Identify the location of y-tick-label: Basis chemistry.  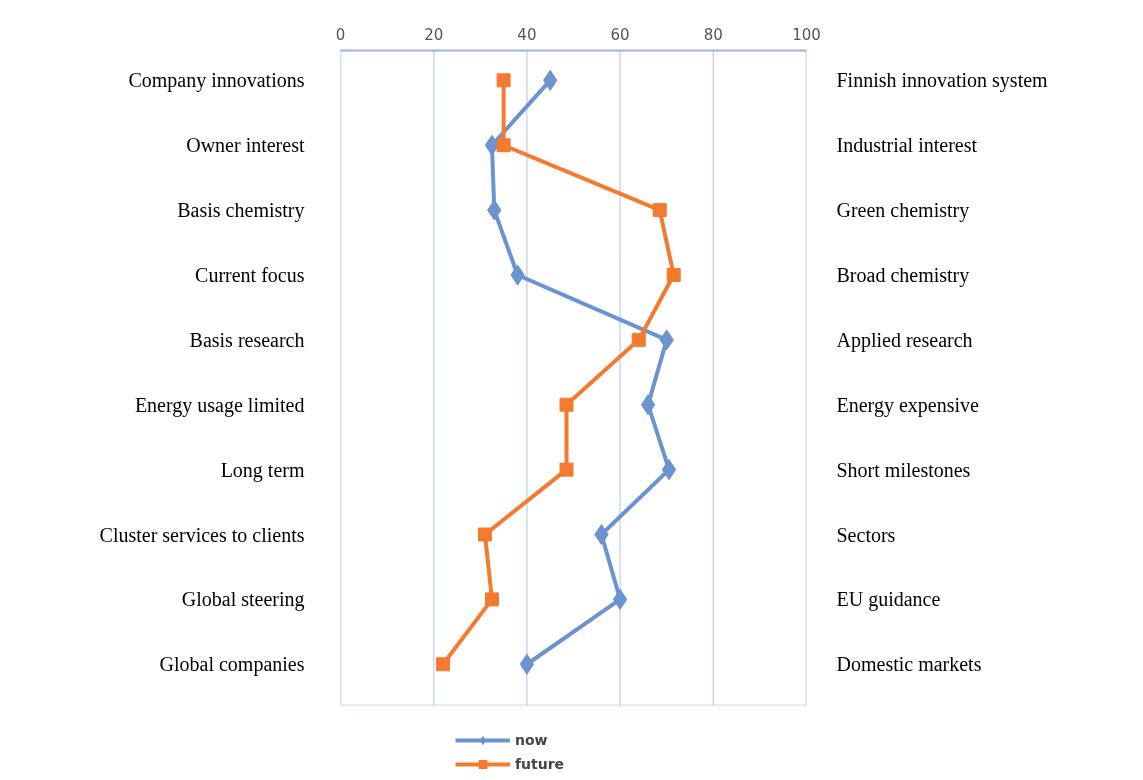
(241, 211).